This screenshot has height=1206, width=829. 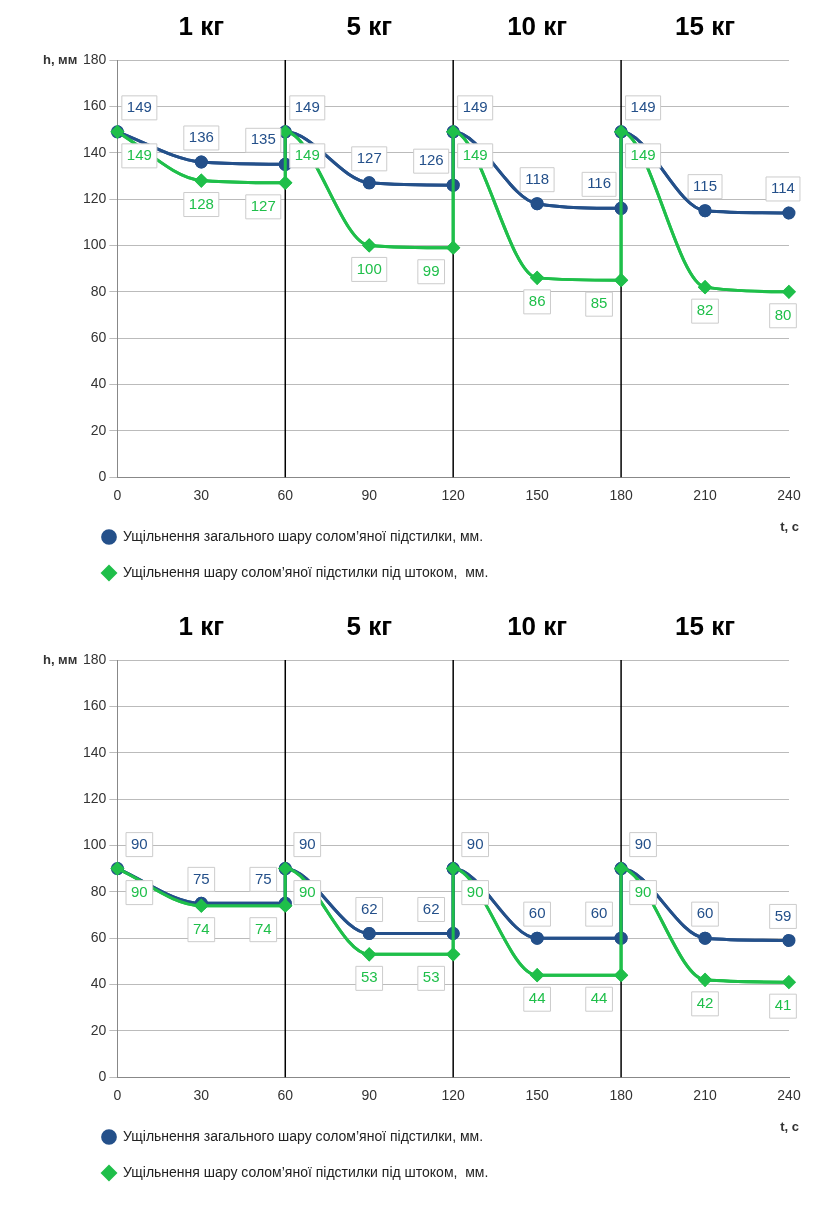 I want to click on data-label: 114, so click(x=783, y=188).